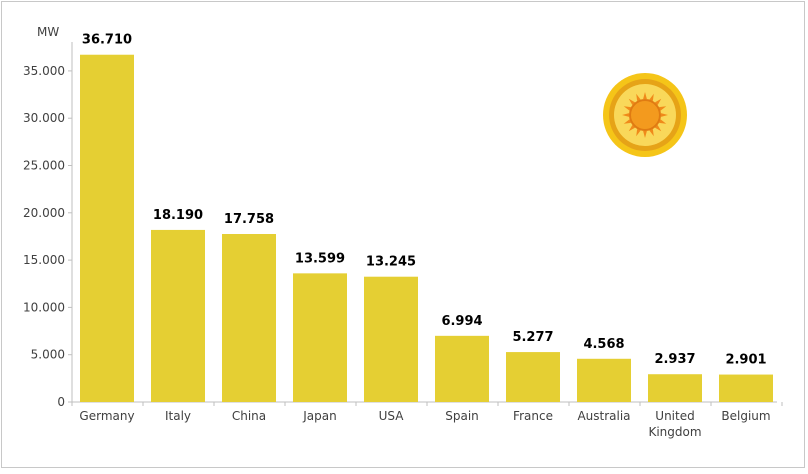 This screenshot has width=808, height=474. I want to click on data-label: 2.901, so click(745, 360).